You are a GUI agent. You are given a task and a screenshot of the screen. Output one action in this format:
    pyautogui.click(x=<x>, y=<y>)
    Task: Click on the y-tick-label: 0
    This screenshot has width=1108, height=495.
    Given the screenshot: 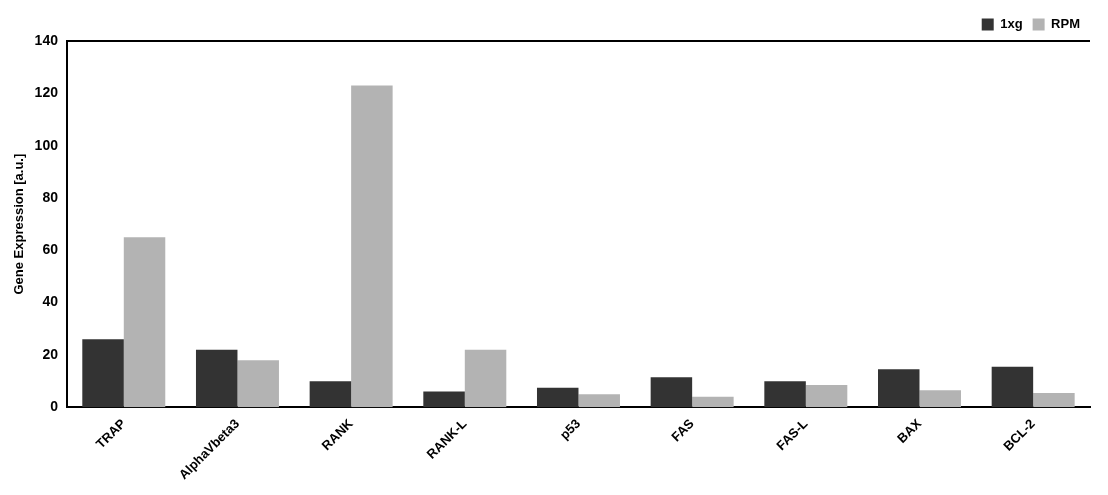 What is the action you would take?
    pyautogui.click(x=54, y=406)
    